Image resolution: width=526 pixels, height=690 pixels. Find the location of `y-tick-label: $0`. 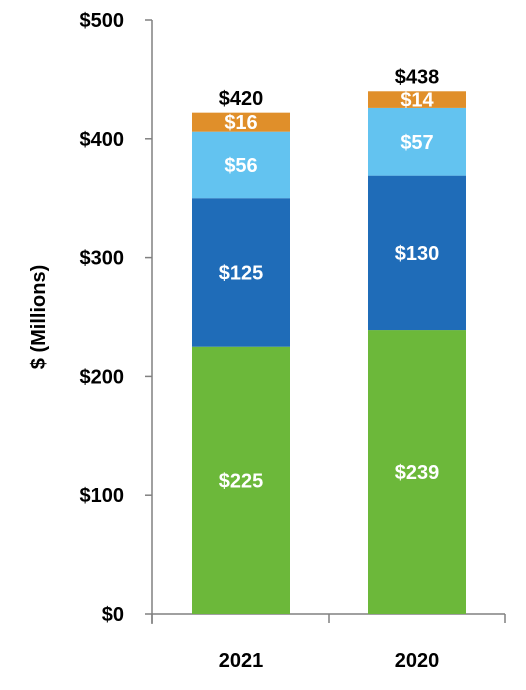

y-tick-label: $0 is located at coordinates (113, 615).